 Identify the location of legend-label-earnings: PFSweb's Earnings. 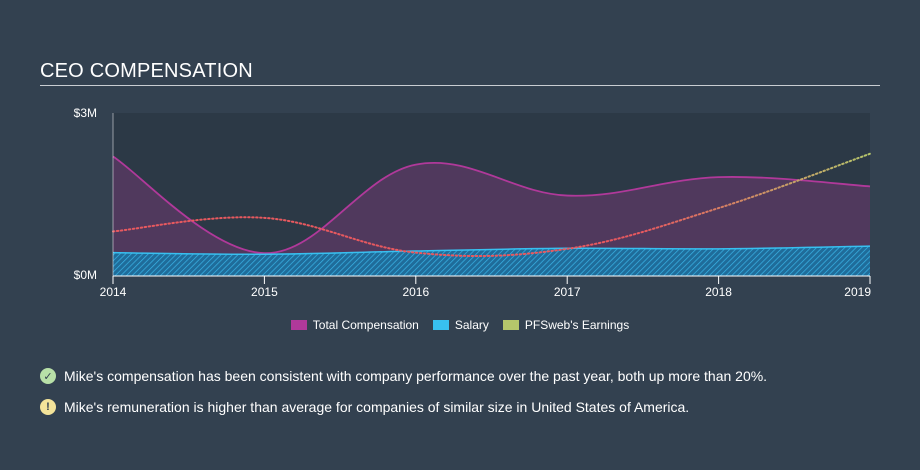
(577, 325).